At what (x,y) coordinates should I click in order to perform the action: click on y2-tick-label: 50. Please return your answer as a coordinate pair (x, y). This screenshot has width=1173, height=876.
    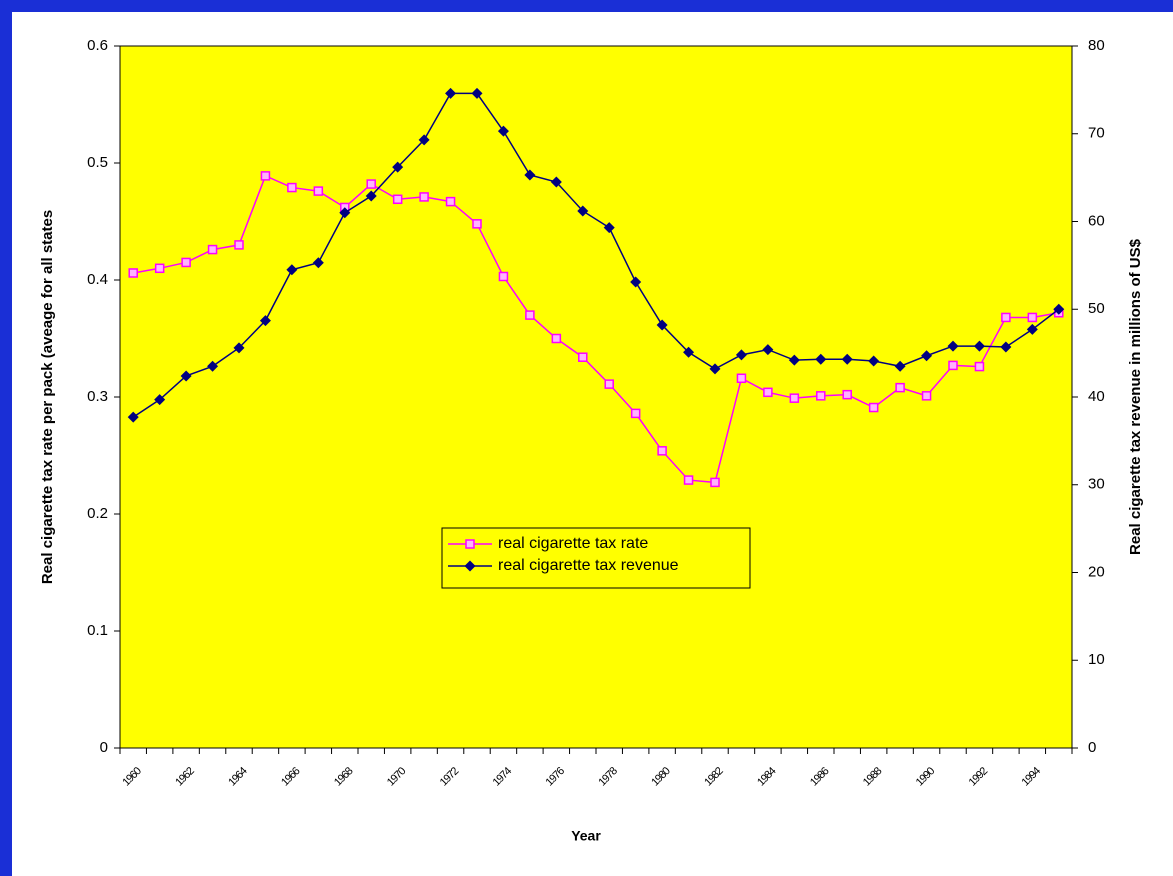
    Looking at the image, I should click on (1096, 308).